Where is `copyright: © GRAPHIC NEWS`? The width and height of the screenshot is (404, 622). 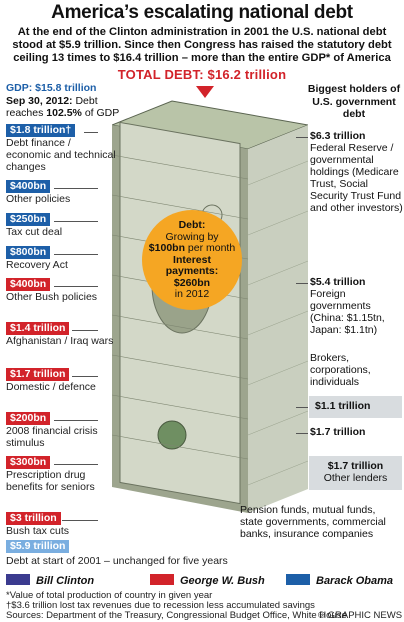
copyright: © GRAPHIC NEWS is located at coordinates (360, 615).